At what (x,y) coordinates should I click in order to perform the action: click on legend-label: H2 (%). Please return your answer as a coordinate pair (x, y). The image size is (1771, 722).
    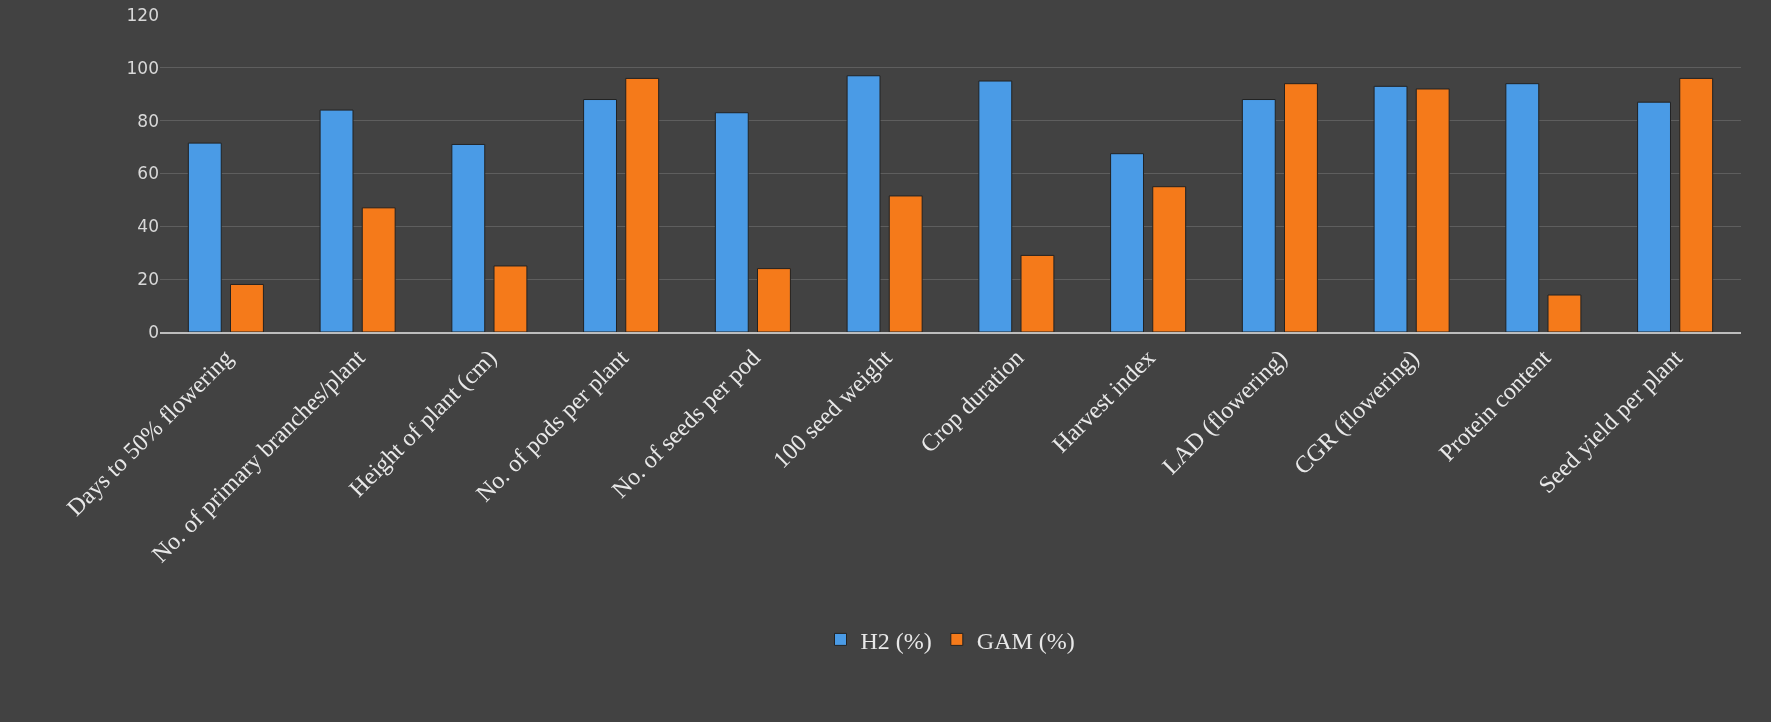
    Looking at the image, I should click on (896, 640).